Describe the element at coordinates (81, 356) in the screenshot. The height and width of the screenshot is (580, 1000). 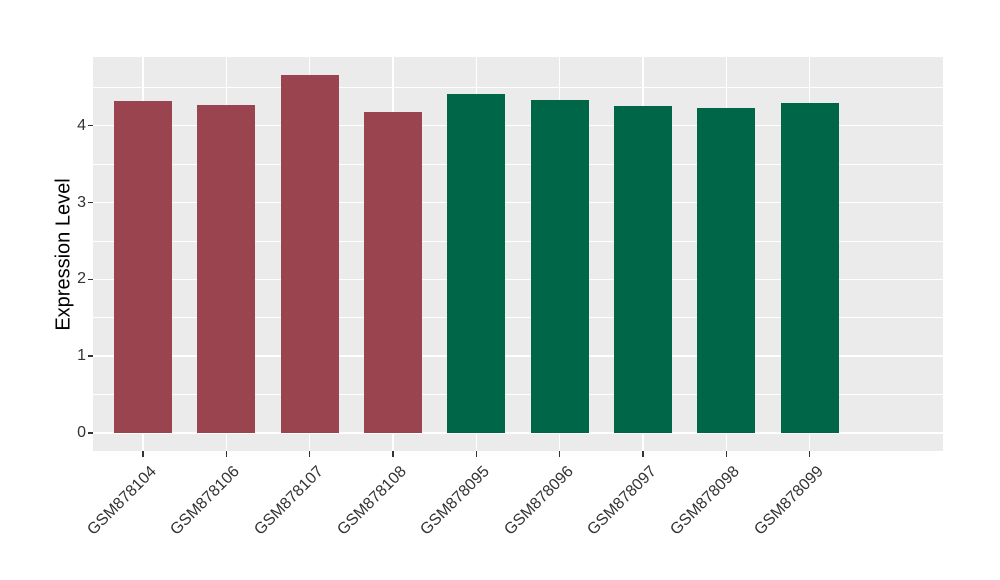
I see `y-tick-label: 1` at that location.